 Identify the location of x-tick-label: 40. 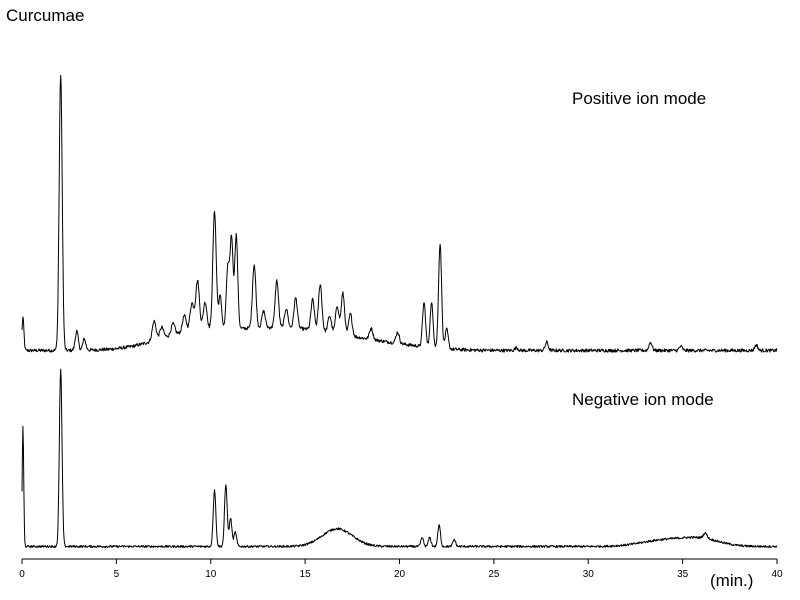
(777, 574).